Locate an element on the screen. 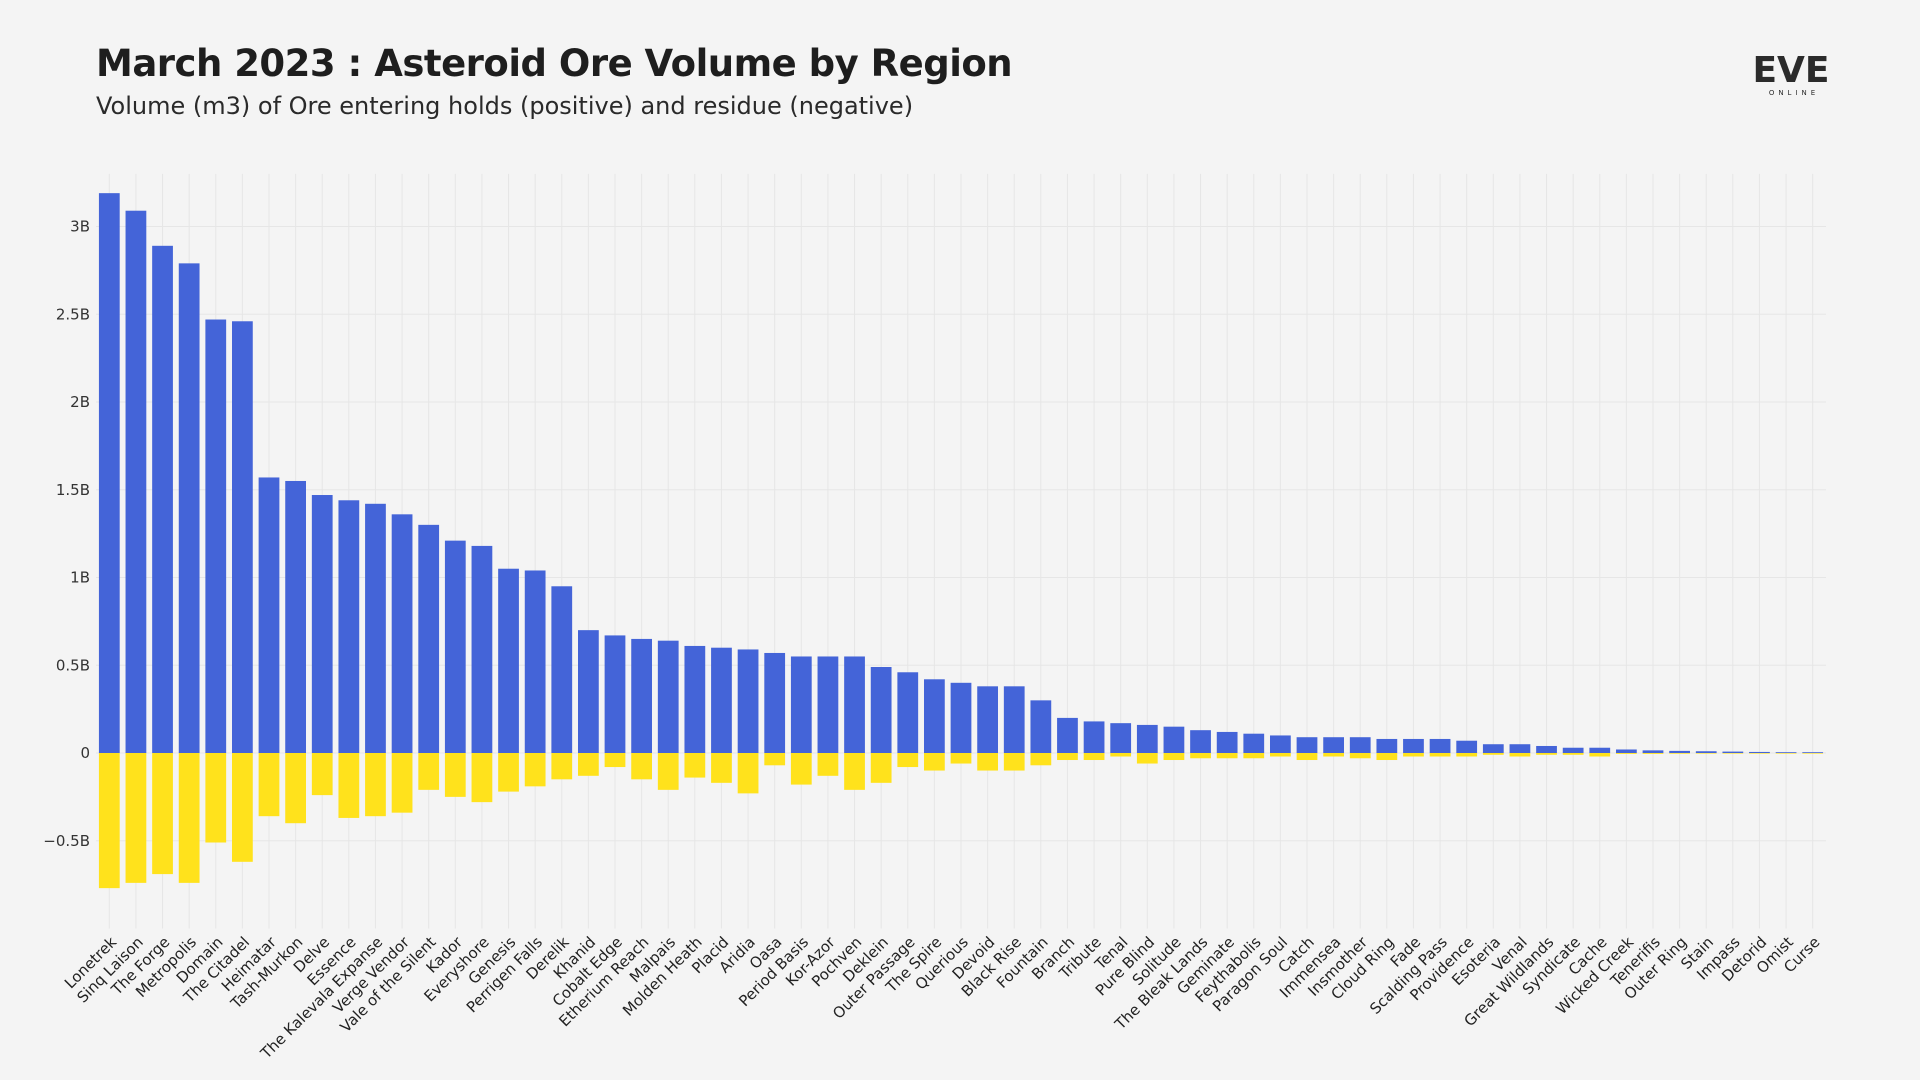 This screenshot has height=1080, width=1920. logo-wordmark: EVE is located at coordinates (1790, 71).